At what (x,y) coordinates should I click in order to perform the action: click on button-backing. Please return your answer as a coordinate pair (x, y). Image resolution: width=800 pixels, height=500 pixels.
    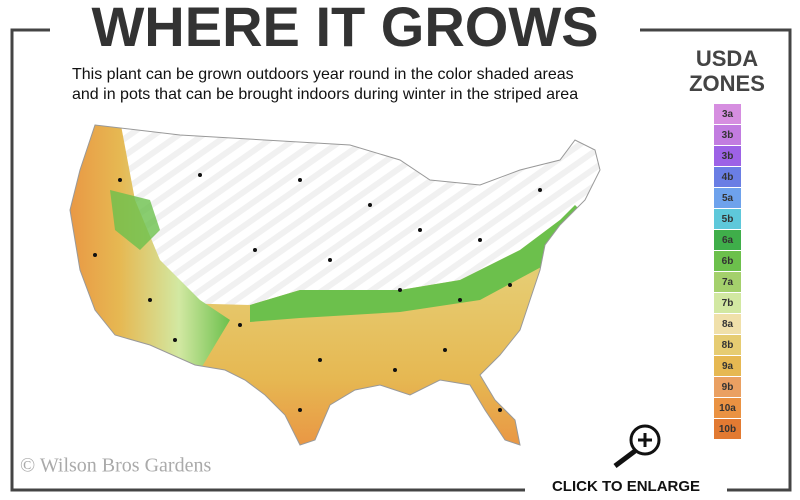
    Looking at the image, I should click on (626, 487).